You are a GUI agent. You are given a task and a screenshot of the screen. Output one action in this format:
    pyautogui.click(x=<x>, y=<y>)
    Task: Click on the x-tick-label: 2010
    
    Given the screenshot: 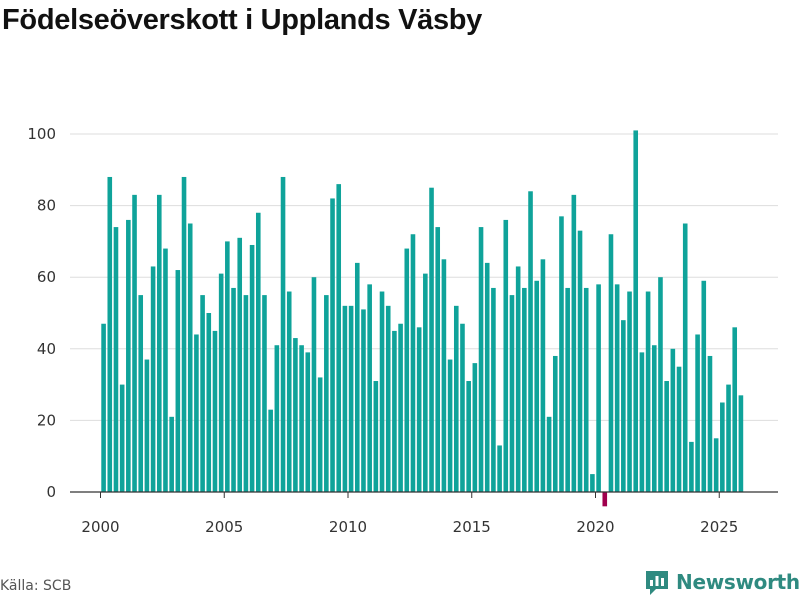 What is the action you would take?
    pyautogui.click(x=348, y=527)
    